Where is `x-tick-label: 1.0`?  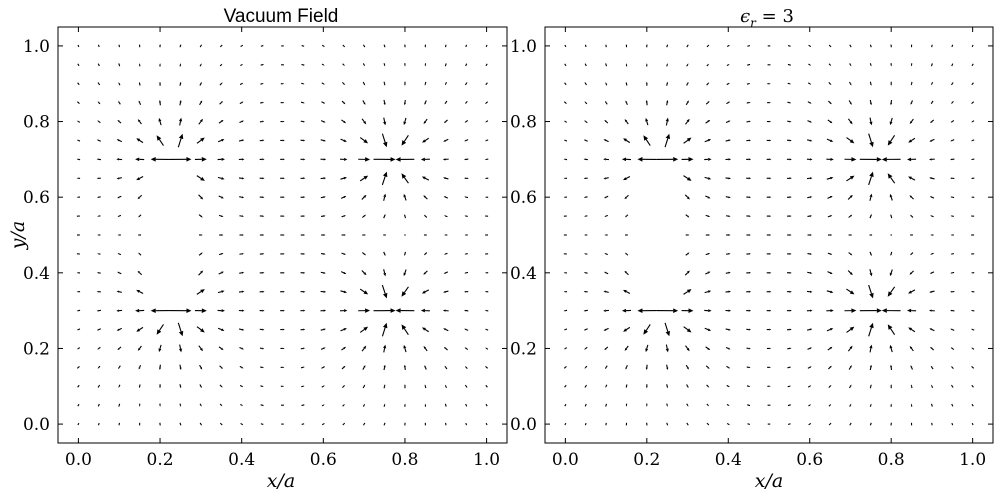
x-tick-label: 1.0 is located at coordinates (486, 460).